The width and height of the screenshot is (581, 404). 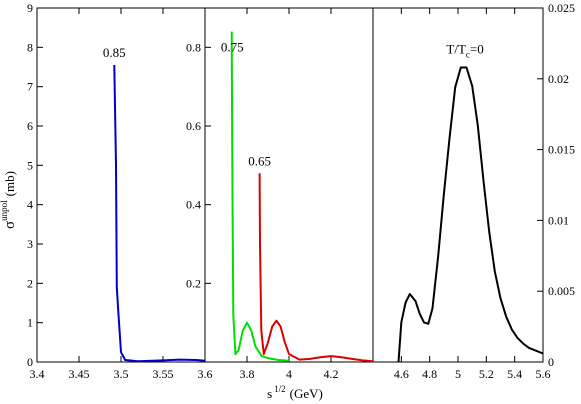 What do you see at coordinates (9, 183) in the screenshot?
I see `y-axis-unit: (mb)` at bounding box center [9, 183].